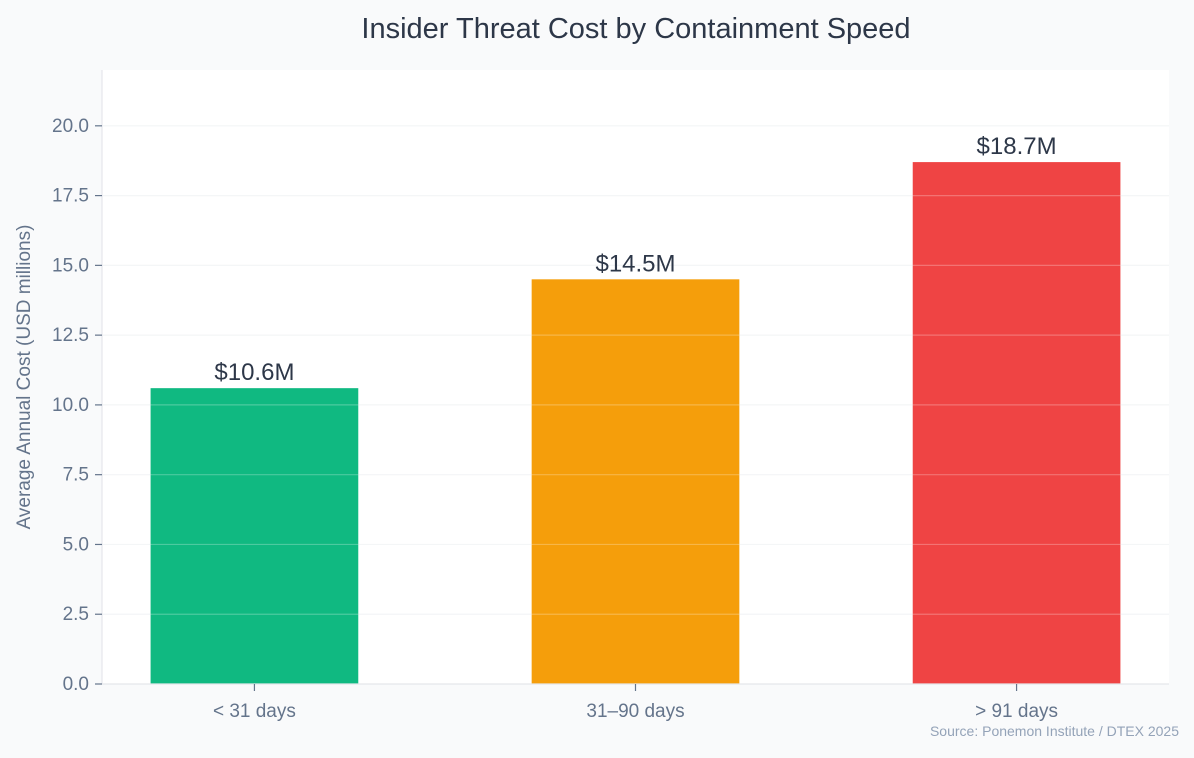 This screenshot has width=1194, height=758. Describe the element at coordinates (76, 544) in the screenshot. I see `y-tick-label: 5.0` at that location.